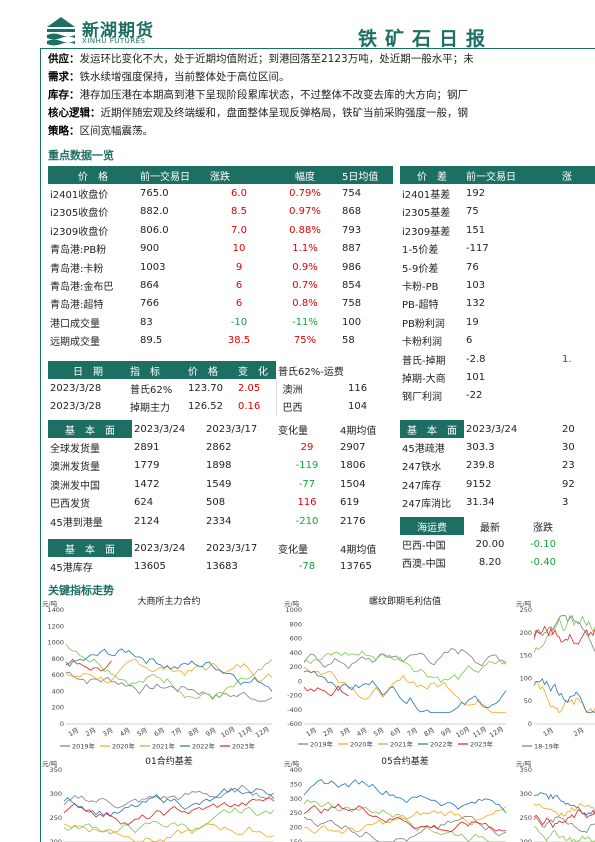 The image size is (595, 842). What do you see at coordinates (64, 131) in the screenshot?
I see `summary-label: 策略：` at bounding box center [64, 131].